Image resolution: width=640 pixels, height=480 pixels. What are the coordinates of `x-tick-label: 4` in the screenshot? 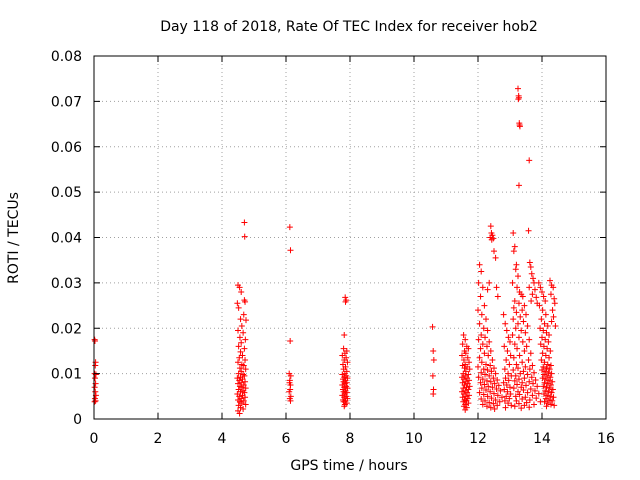 It's located at (222, 439).